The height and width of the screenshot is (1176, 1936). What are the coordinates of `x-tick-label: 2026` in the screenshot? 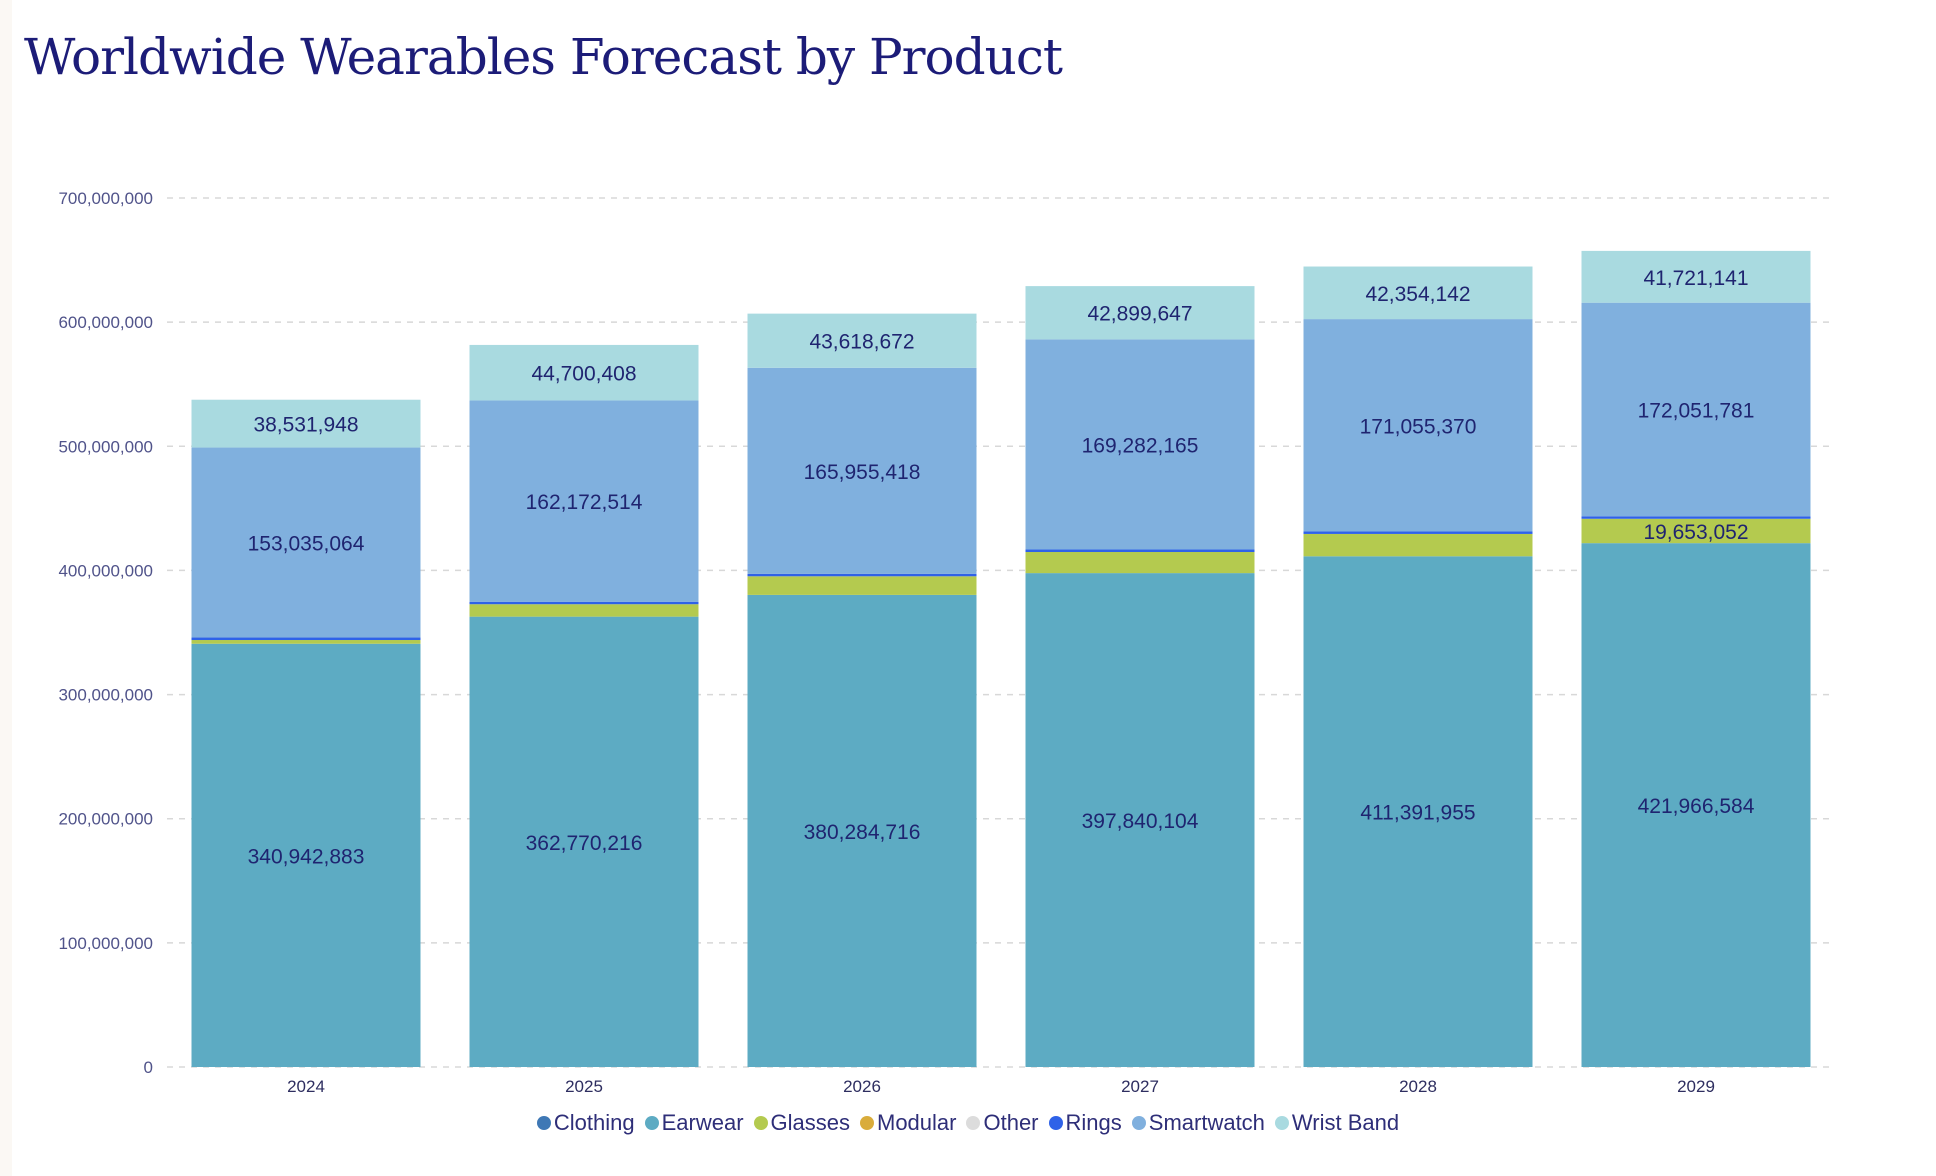 It's located at (862, 1086).